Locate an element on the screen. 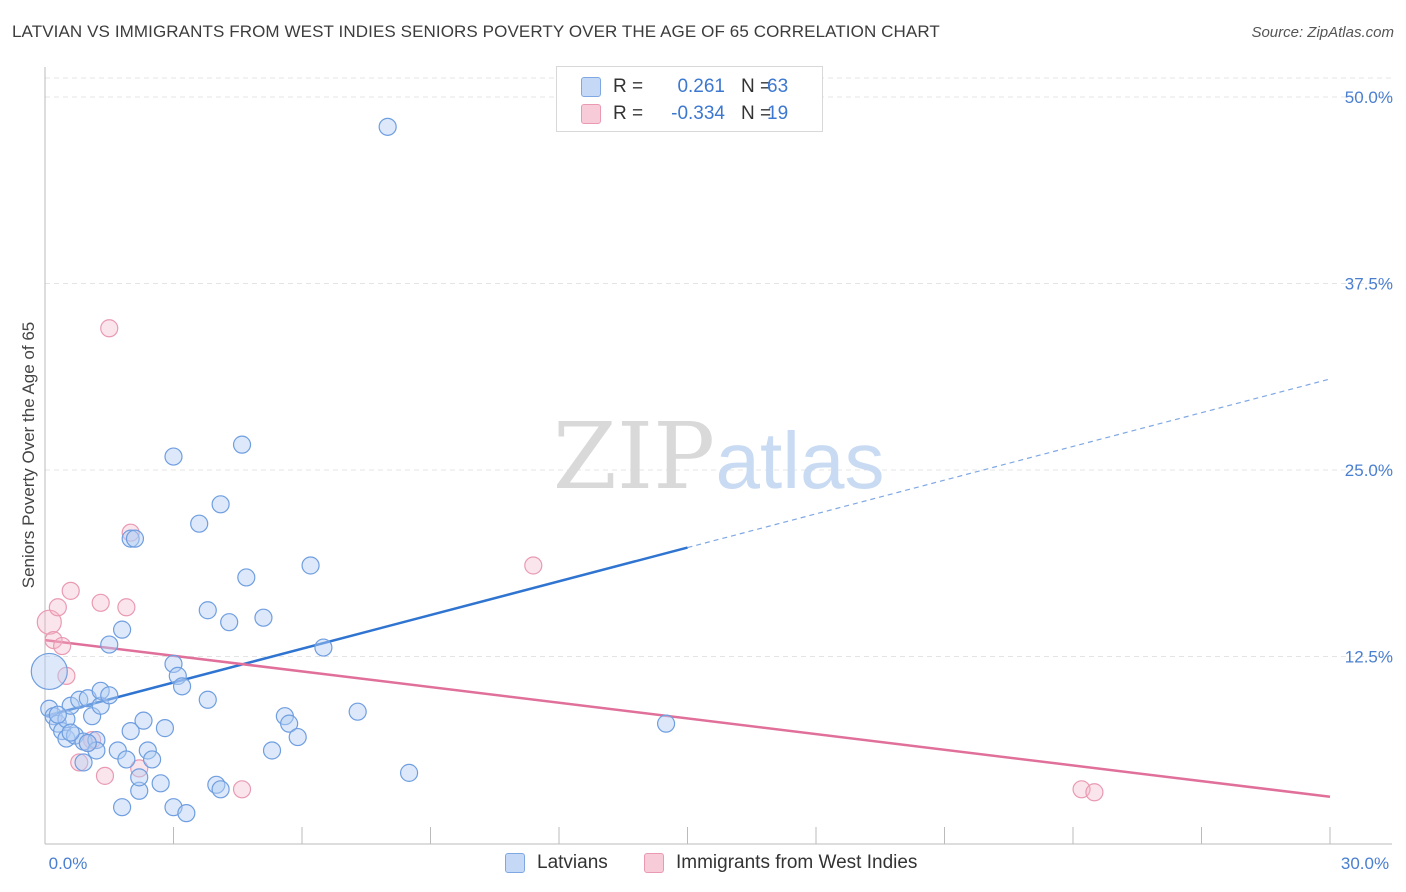  watermark-zip: ZIP is located at coordinates (634, 456).